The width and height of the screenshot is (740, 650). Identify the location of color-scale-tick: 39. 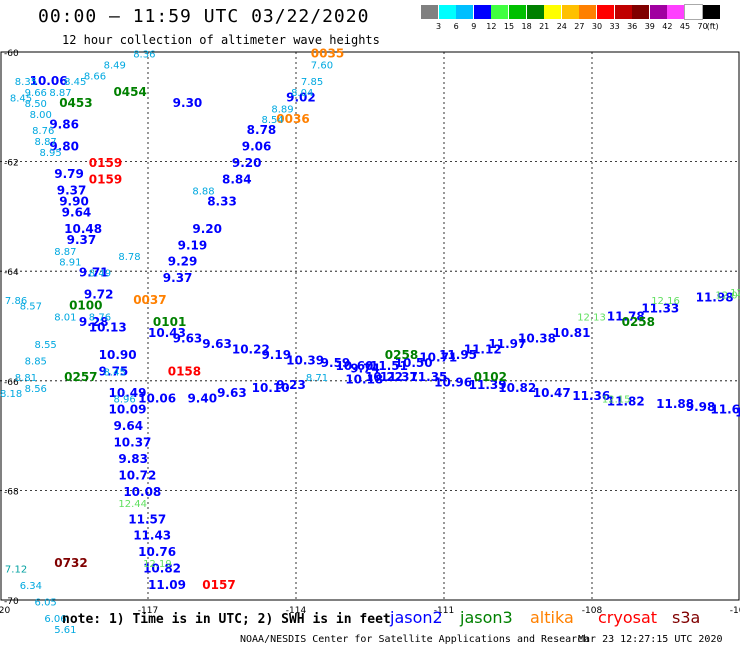
(649, 26).